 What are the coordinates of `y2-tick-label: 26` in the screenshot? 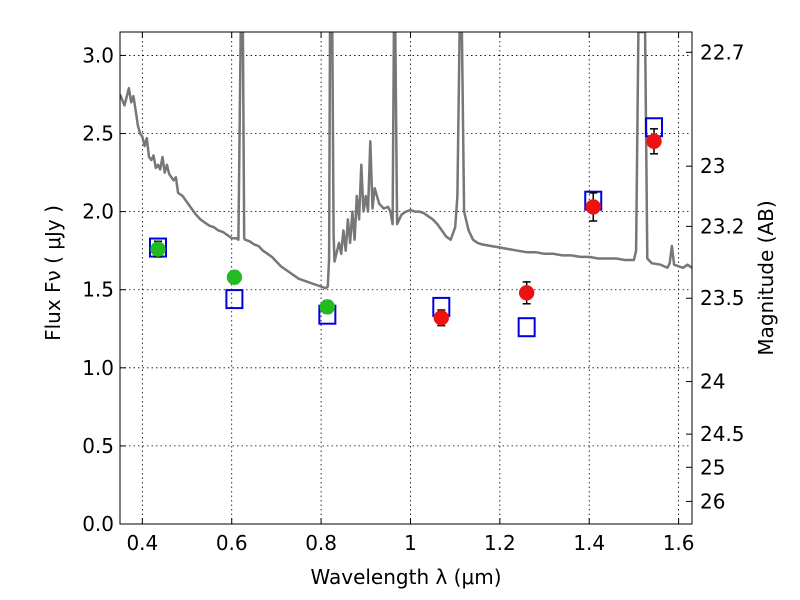 It's located at (712, 501).